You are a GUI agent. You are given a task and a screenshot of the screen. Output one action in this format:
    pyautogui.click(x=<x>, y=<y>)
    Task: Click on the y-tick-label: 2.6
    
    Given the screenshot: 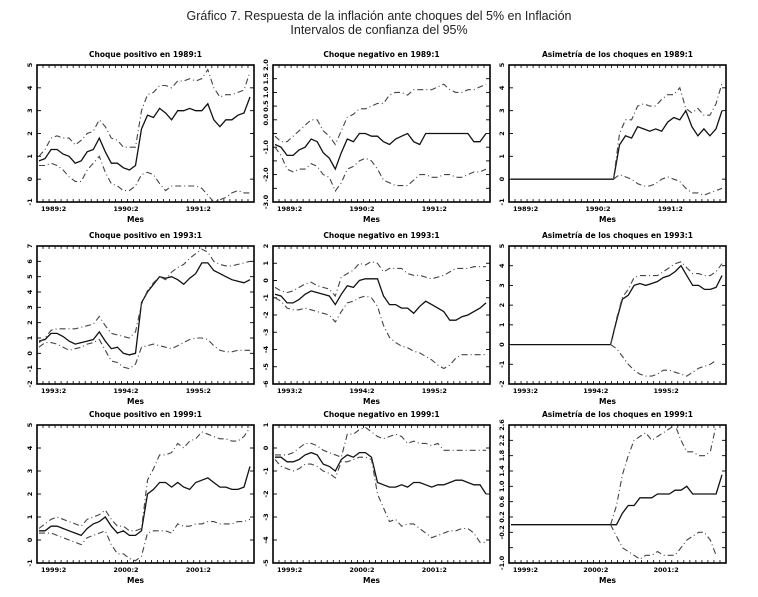 What is the action you would take?
    pyautogui.click(x=502, y=425)
    